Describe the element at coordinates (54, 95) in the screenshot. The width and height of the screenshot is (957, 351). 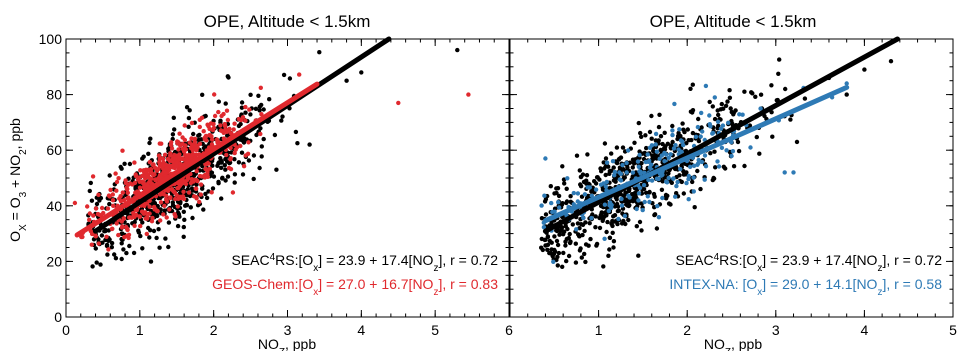
I see `y-tick-label: 80` at that location.